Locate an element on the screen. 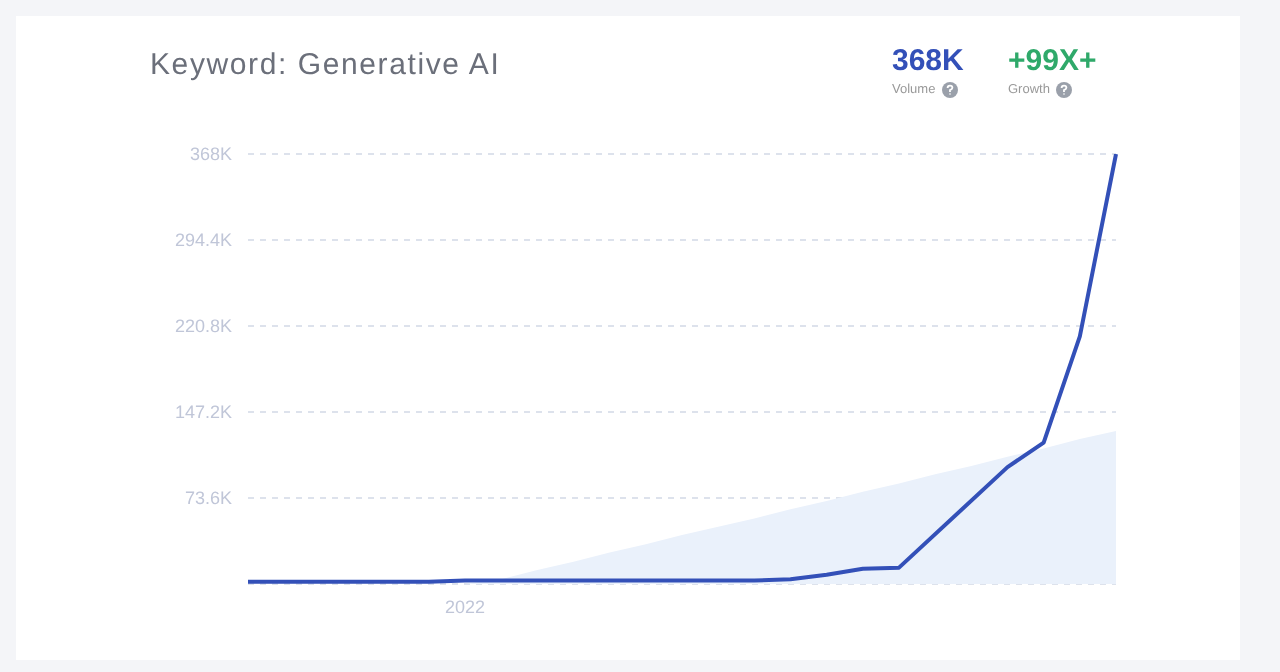 This screenshot has height=672, width=1280. y-tick-label: 147.2K is located at coordinates (203, 412).